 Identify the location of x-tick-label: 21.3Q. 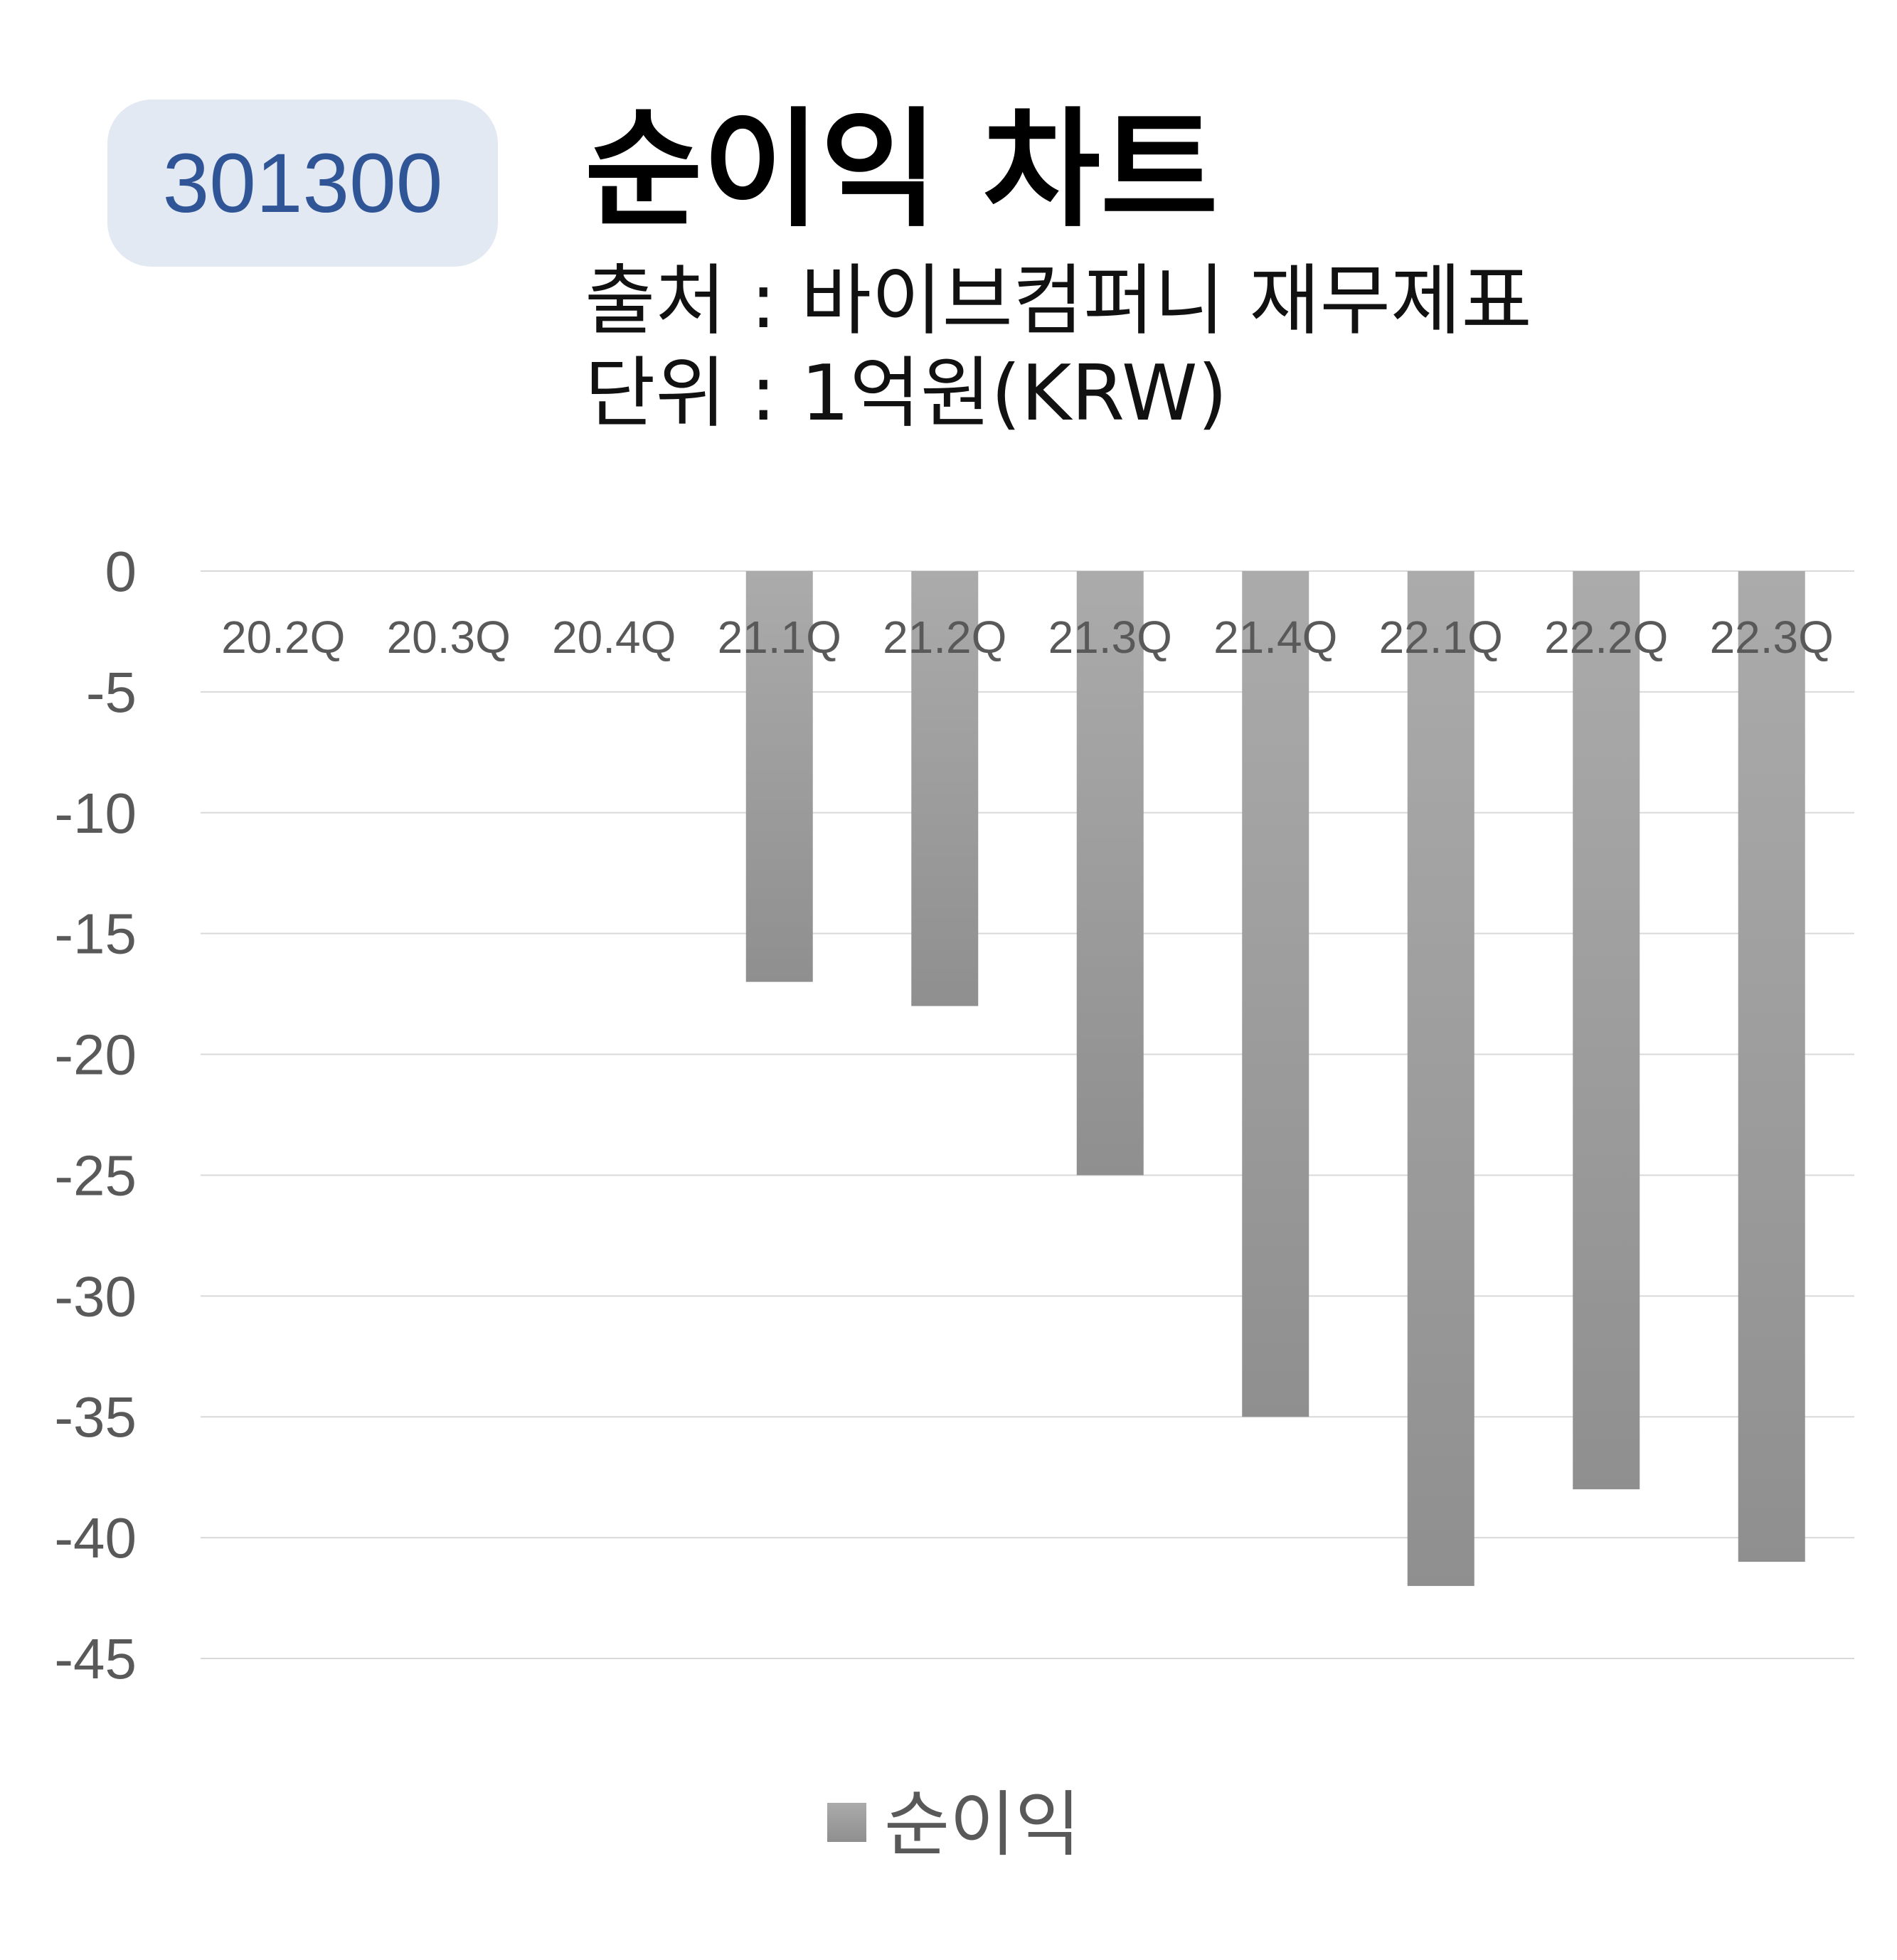
(1110, 637).